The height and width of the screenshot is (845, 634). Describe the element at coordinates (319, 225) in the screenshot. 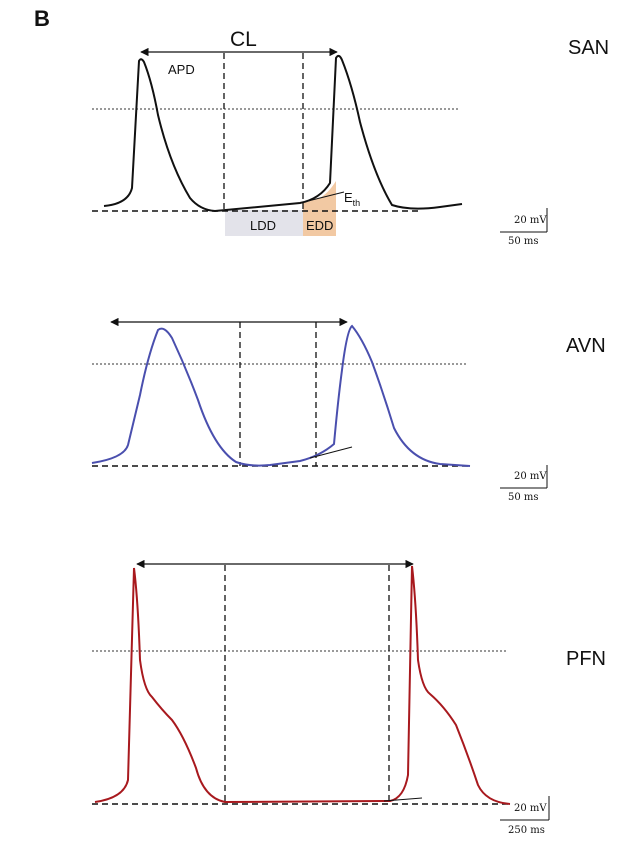

I see `edd-label: EDD` at that location.